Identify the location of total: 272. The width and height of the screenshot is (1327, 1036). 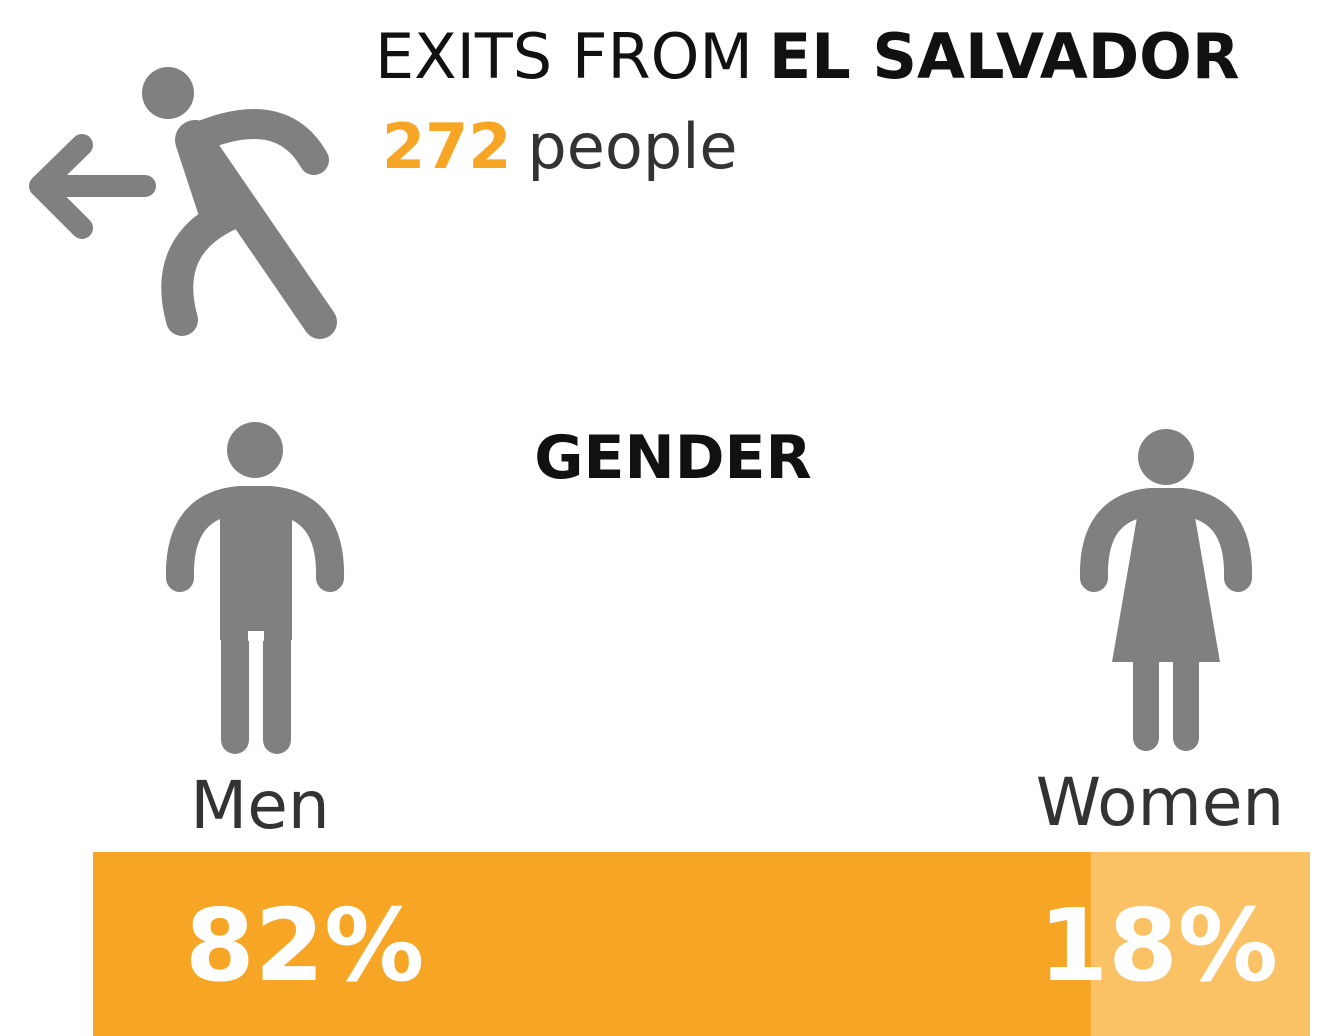
(446, 146).